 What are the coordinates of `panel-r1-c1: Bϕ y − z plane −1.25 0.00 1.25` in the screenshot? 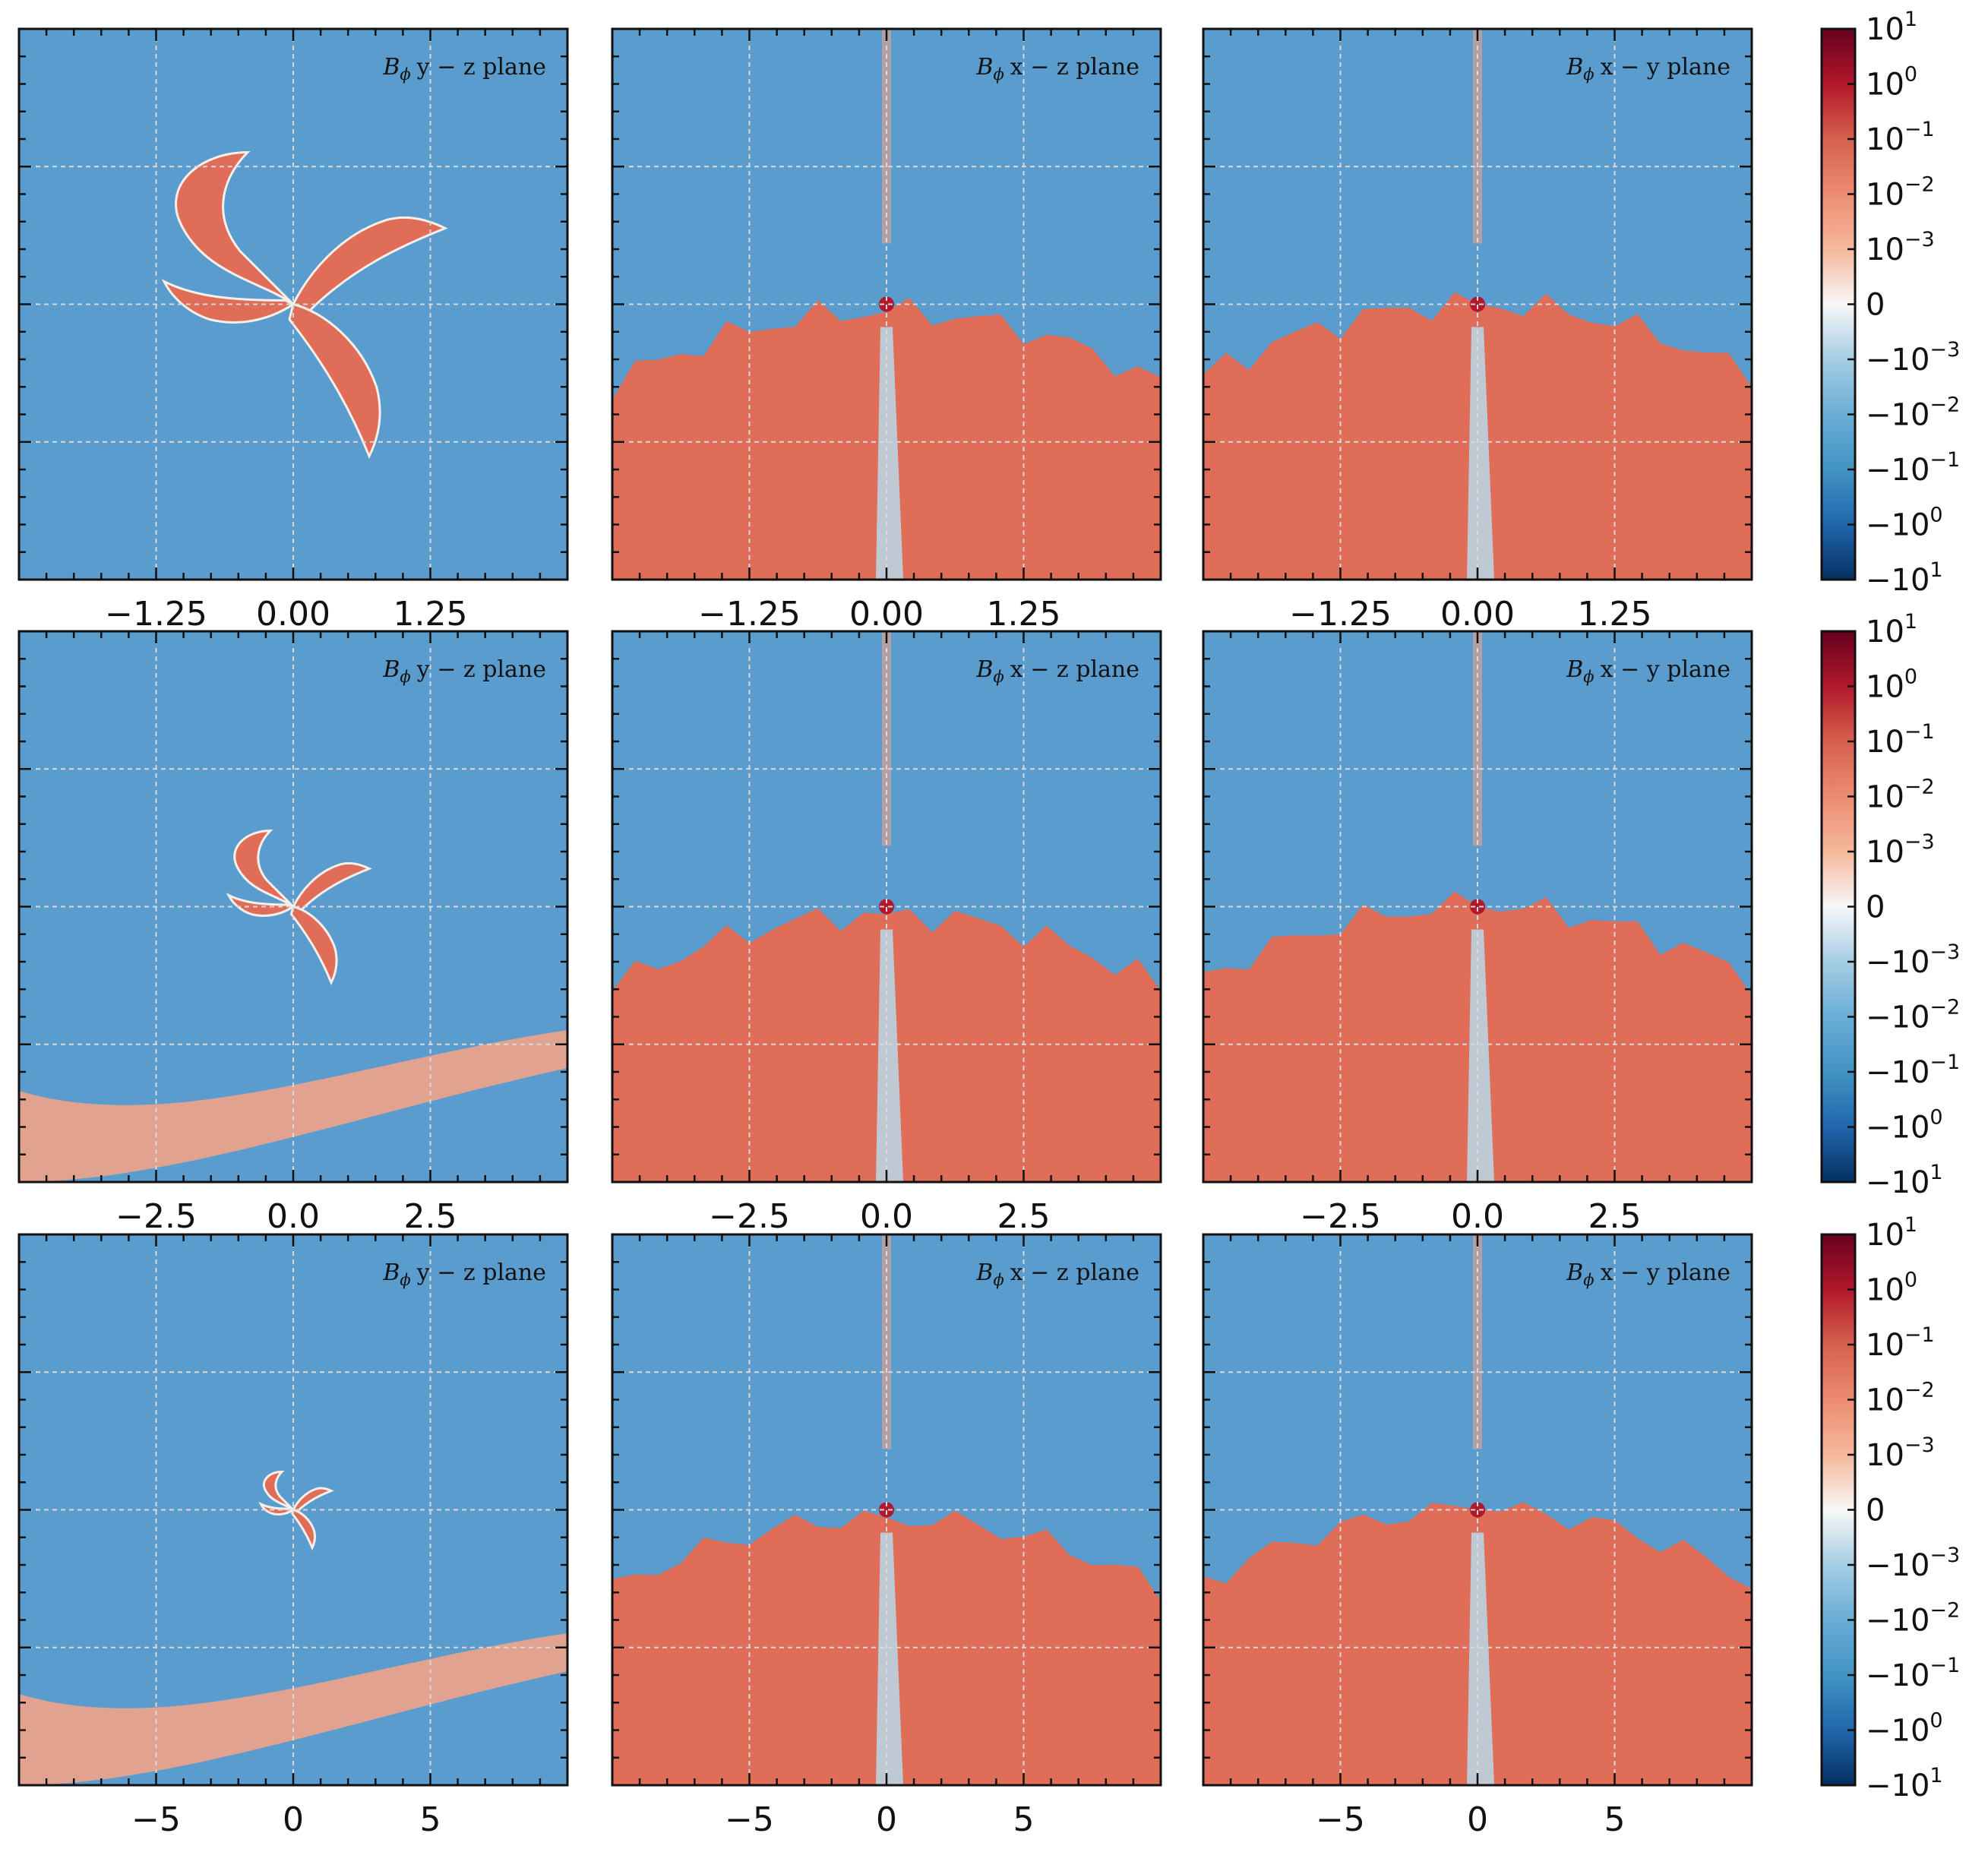 It's located at (293, 330).